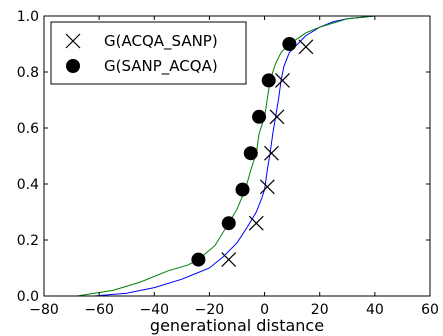 The image size is (443, 336). What do you see at coordinates (73, 66) in the screenshot?
I see `legend-marker-circle-icon` at bounding box center [73, 66].